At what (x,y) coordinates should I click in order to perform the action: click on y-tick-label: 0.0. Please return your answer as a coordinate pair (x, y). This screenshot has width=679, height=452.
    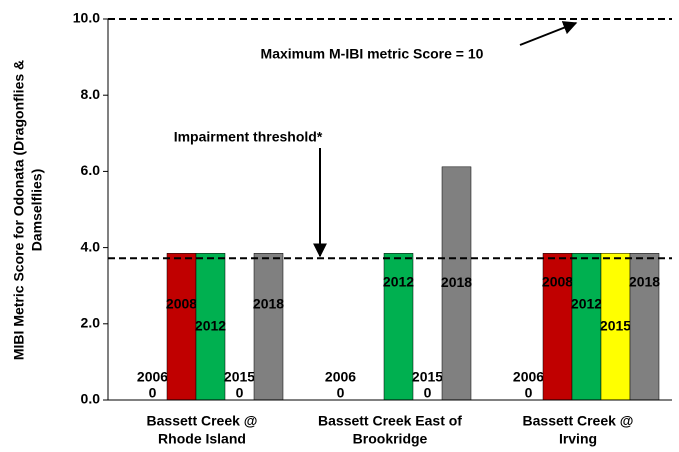
    Looking at the image, I should click on (91, 399).